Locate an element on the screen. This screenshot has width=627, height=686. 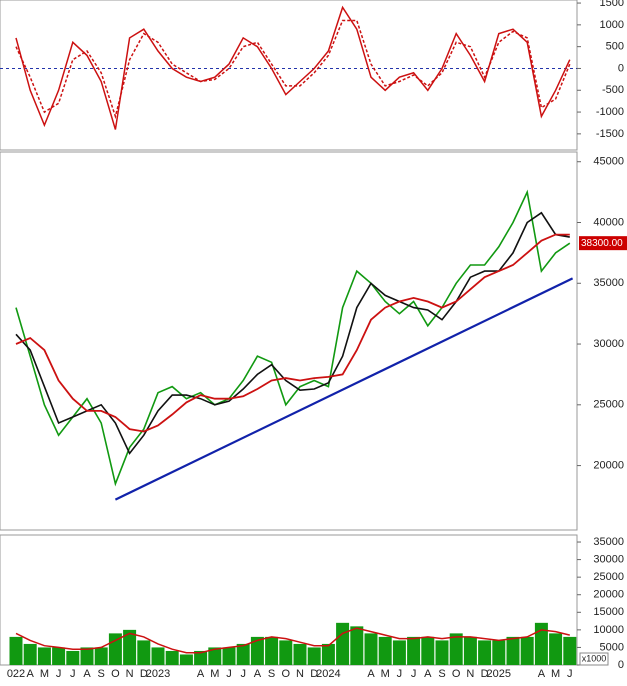
series-line is located at coordinates (292, 640).